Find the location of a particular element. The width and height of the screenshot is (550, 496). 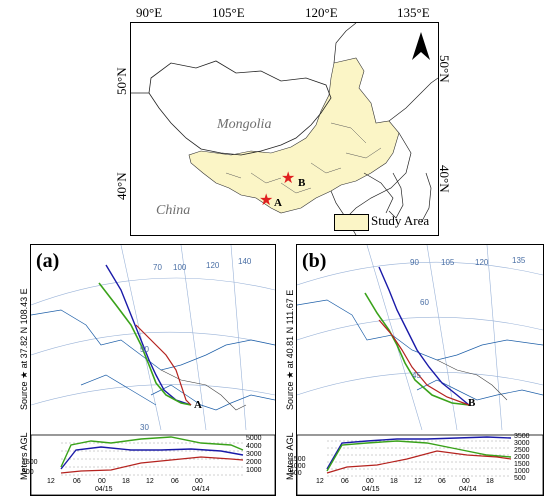

star-a-icon: ★ is located at coordinates (266, 200).